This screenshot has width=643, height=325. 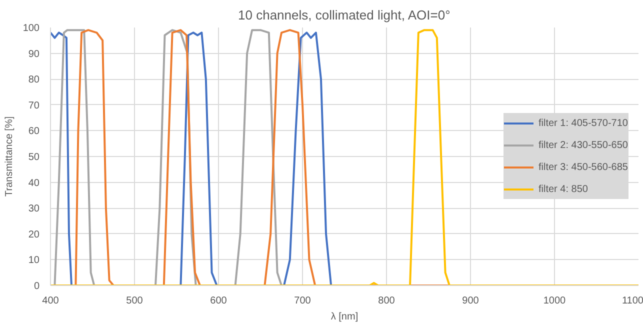 I want to click on y-tick-label: 80, so click(x=34, y=80).